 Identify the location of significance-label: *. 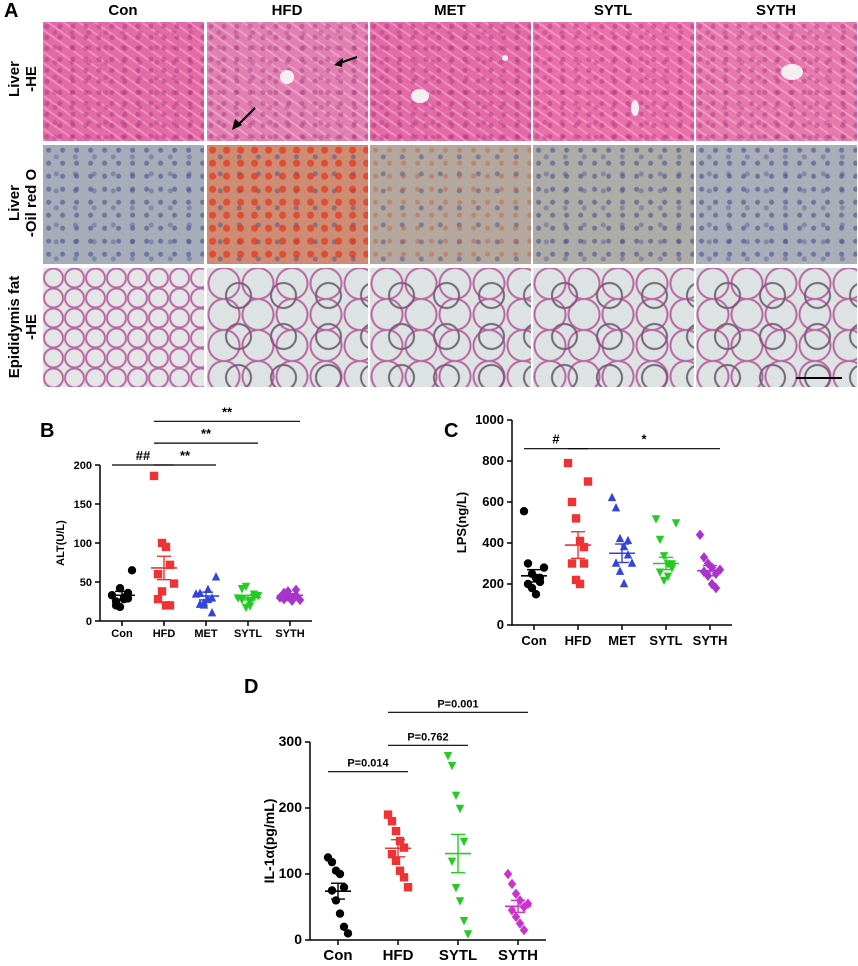
(644, 439).